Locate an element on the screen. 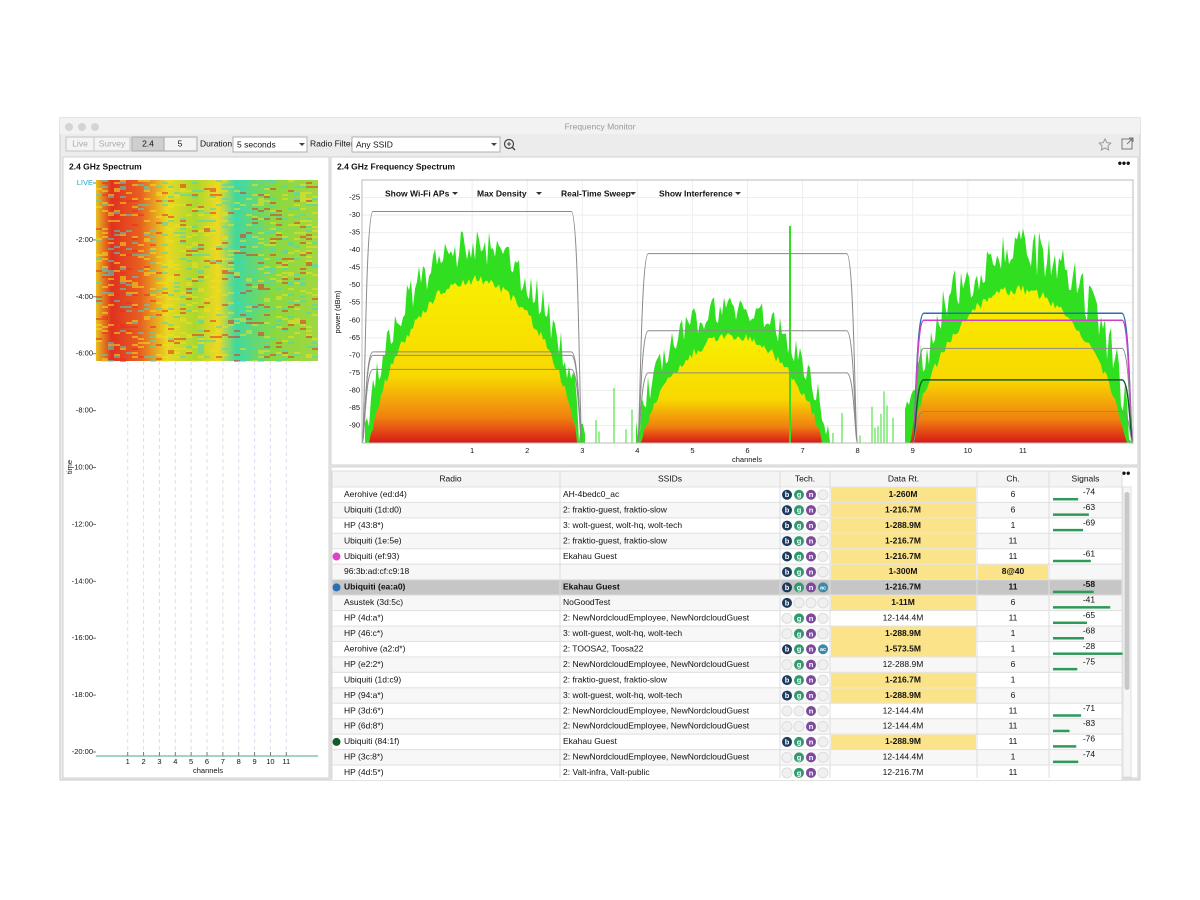  column-header: Ch. is located at coordinates (1012, 478).